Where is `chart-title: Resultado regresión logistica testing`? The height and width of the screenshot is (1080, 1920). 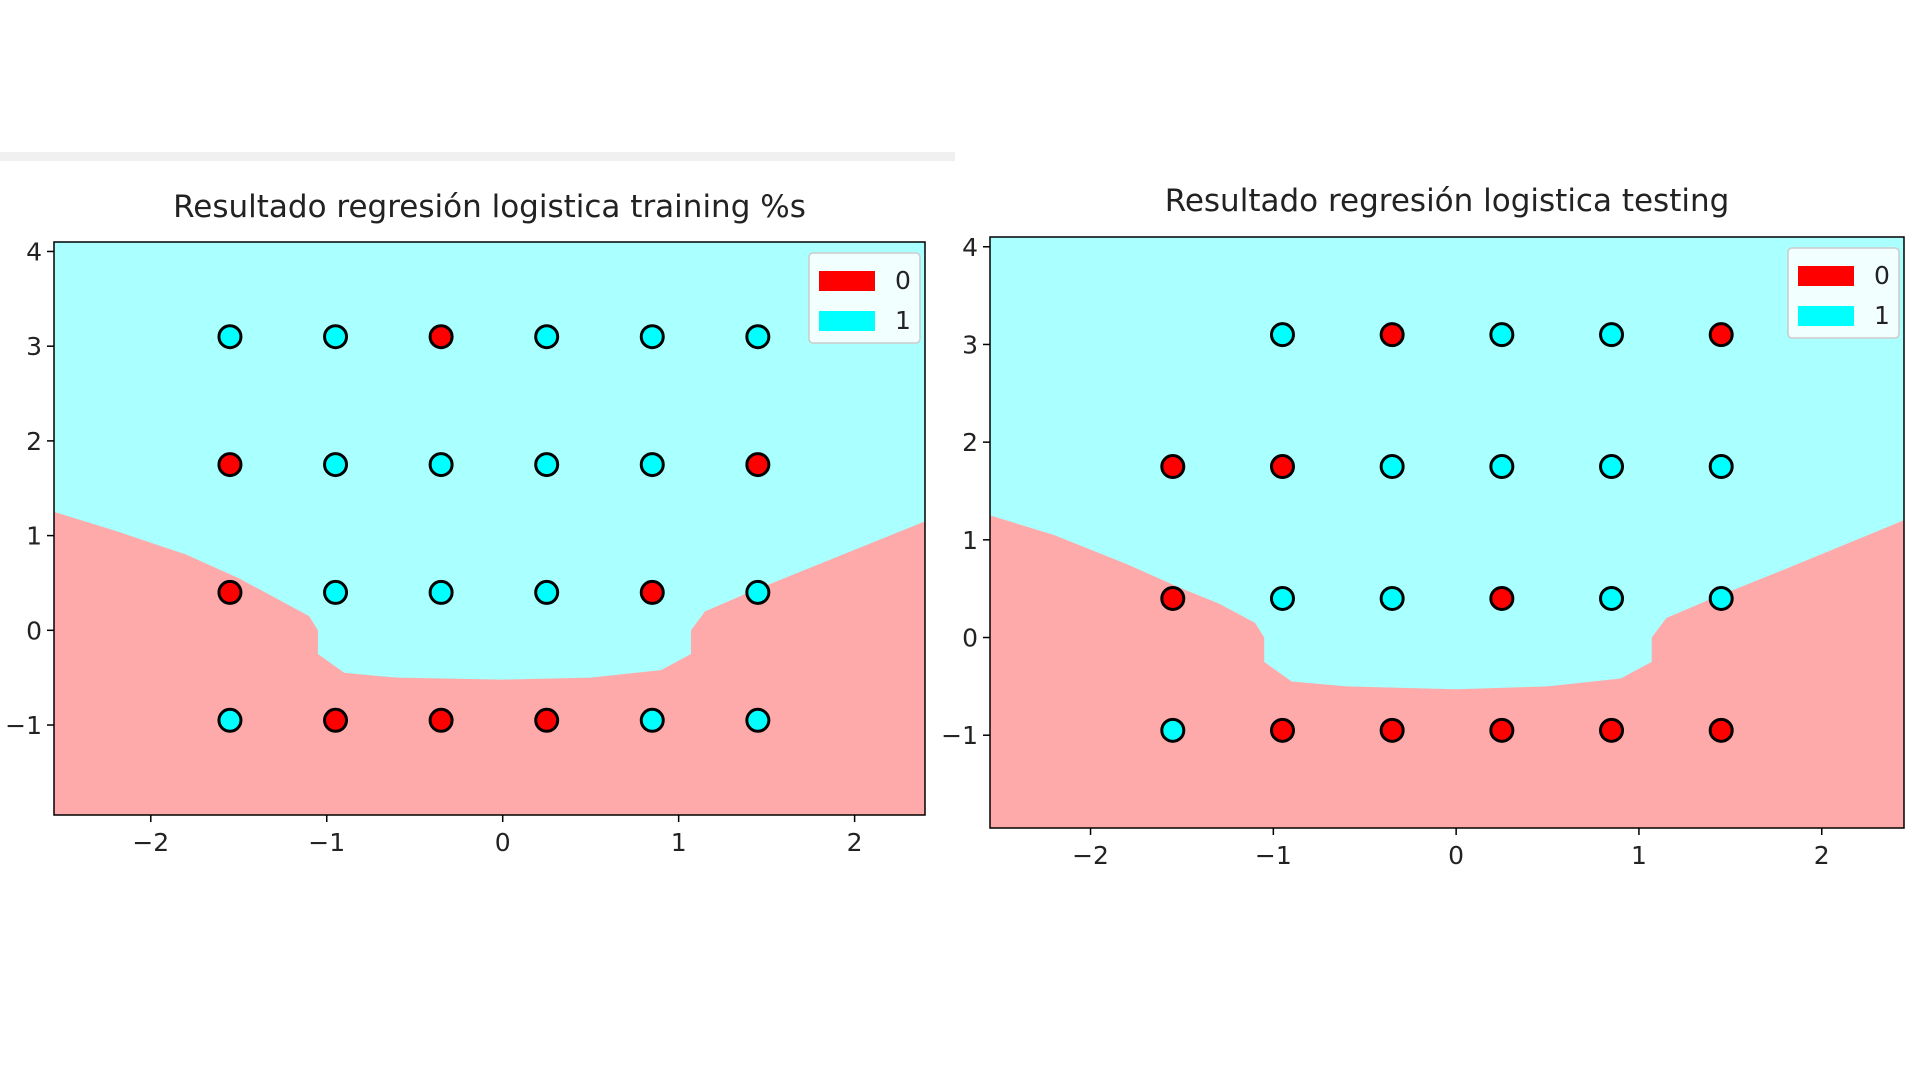 chart-title: Resultado regresión logistica testing is located at coordinates (1447, 201).